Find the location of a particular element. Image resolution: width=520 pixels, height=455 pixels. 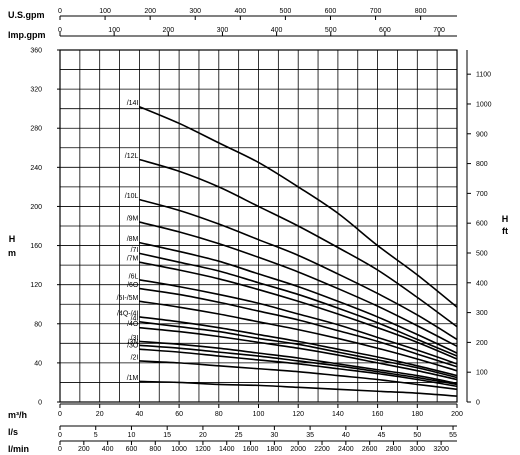

ls-unit-label: l/s is located at coordinates (13, 432).